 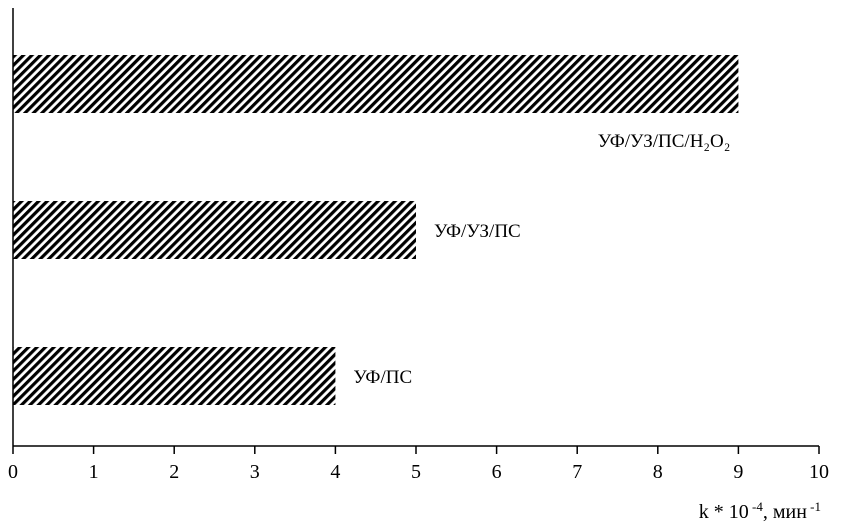 I want to click on x-axis-title: k * 10 -4, мин -1, so click(x=760, y=511).